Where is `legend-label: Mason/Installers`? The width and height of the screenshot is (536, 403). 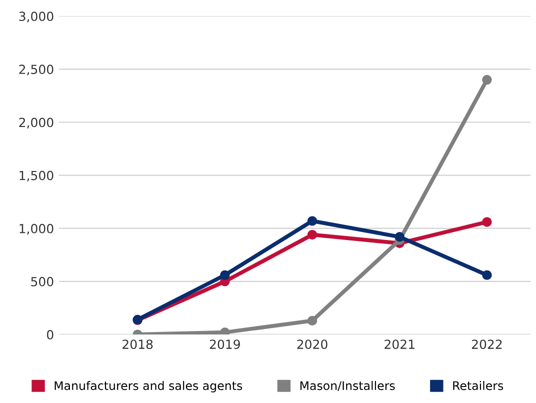
legend-label: Mason/Installers is located at coordinates (347, 386).